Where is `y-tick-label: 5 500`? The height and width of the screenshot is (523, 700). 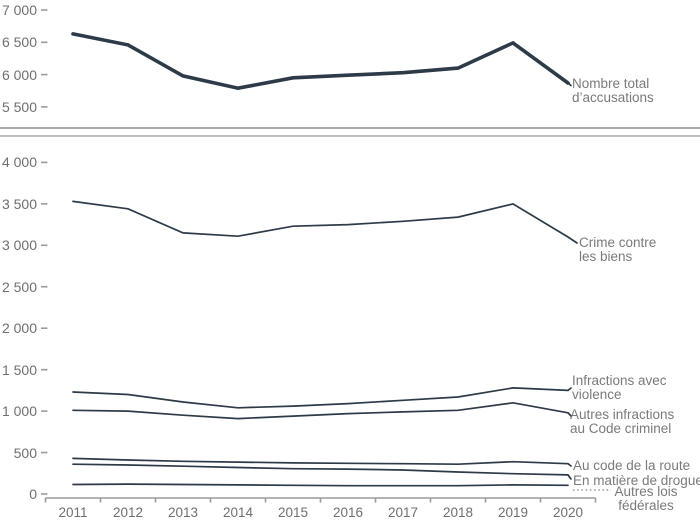
y-tick-label: 5 500 is located at coordinates (19, 106).